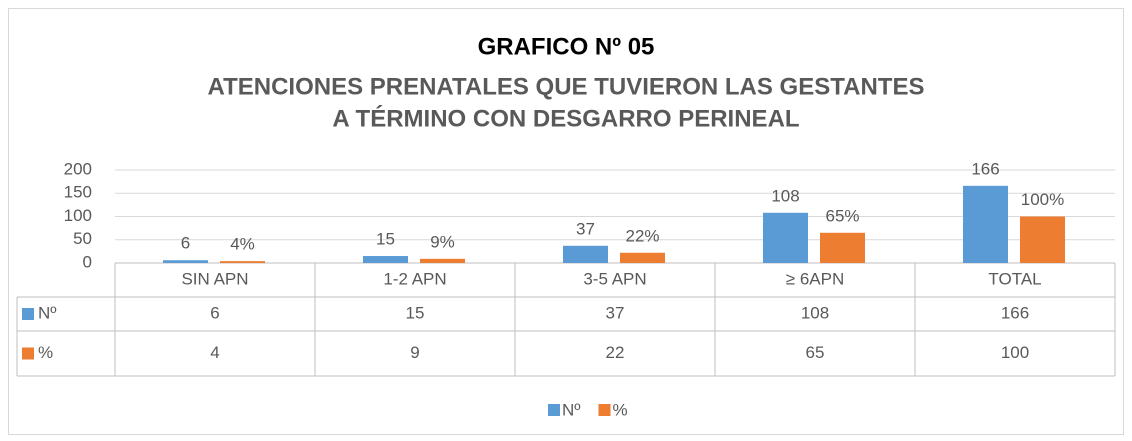 The width and height of the screenshot is (1132, 441). What do you see at coordinates (642, 235) in the screenshot?
I see `data-label: 22%` at bounding box center [642, 235].